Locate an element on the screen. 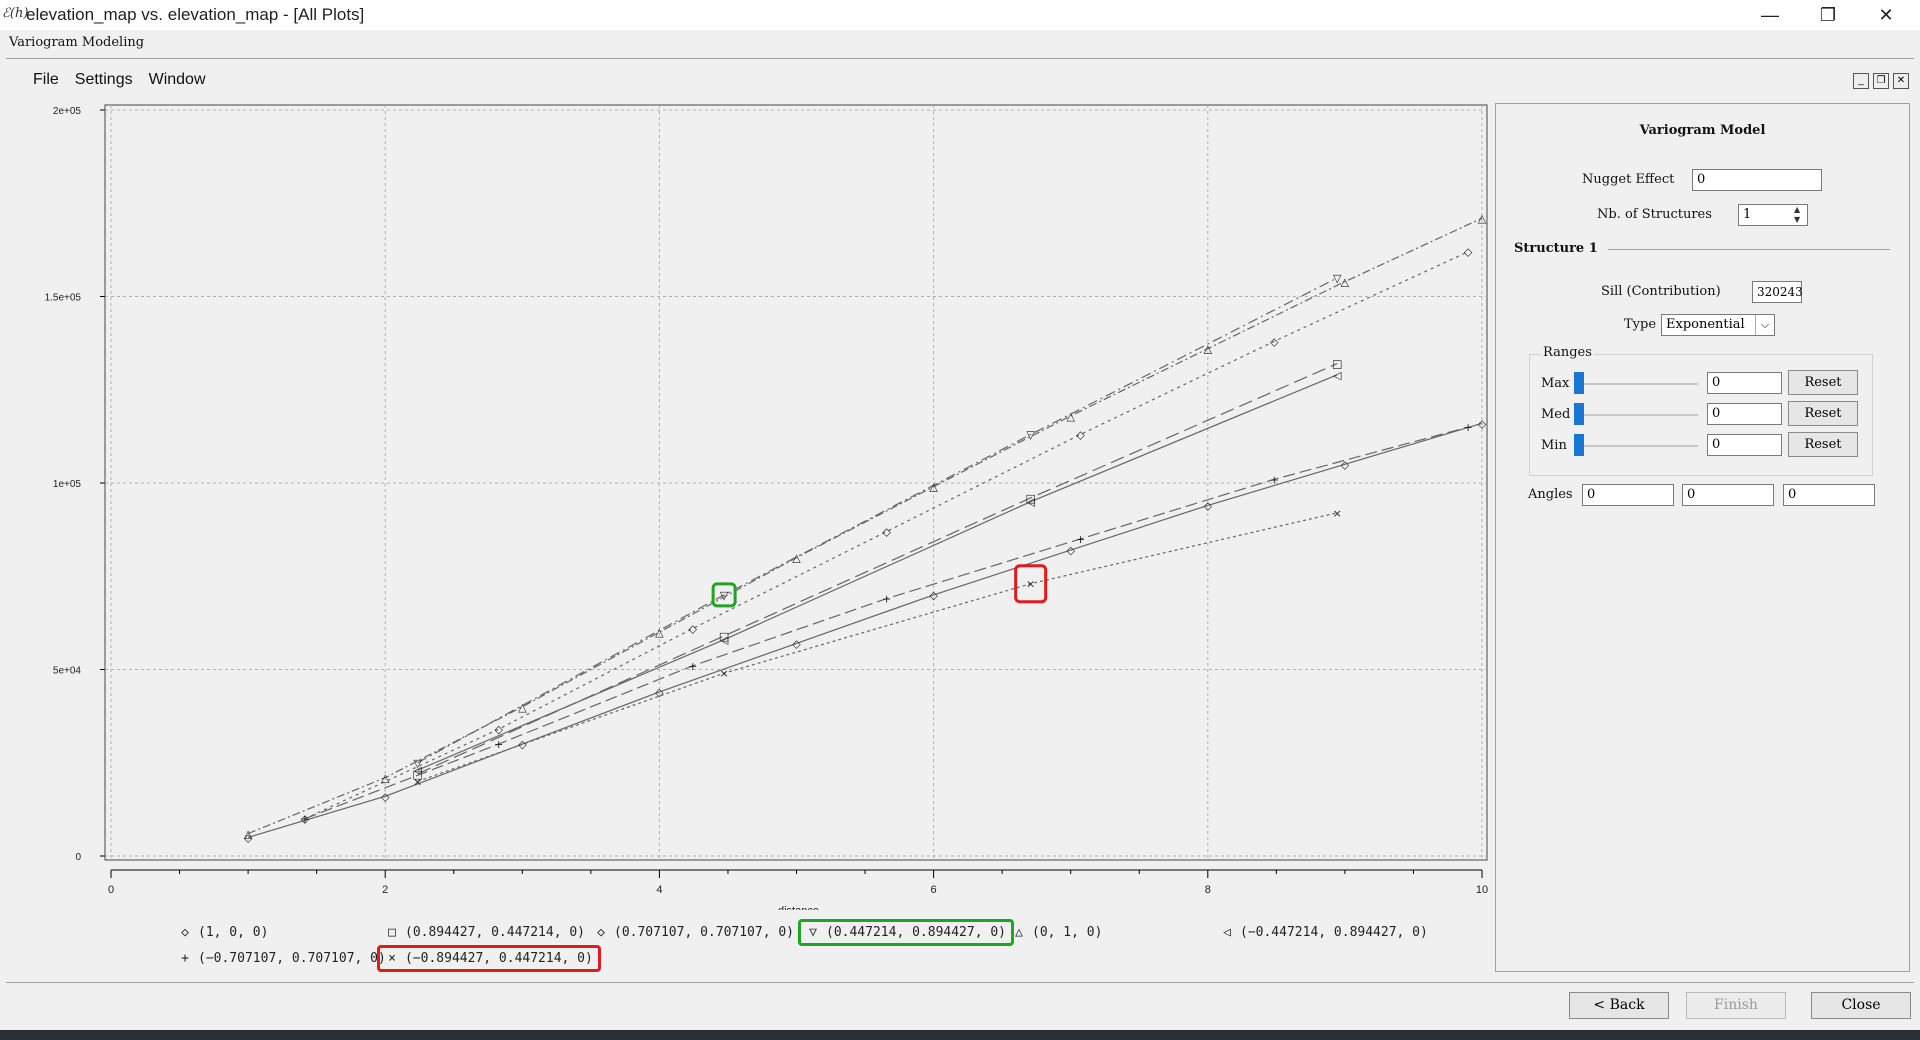  menu-file: File is located at coordinates (46, 79).